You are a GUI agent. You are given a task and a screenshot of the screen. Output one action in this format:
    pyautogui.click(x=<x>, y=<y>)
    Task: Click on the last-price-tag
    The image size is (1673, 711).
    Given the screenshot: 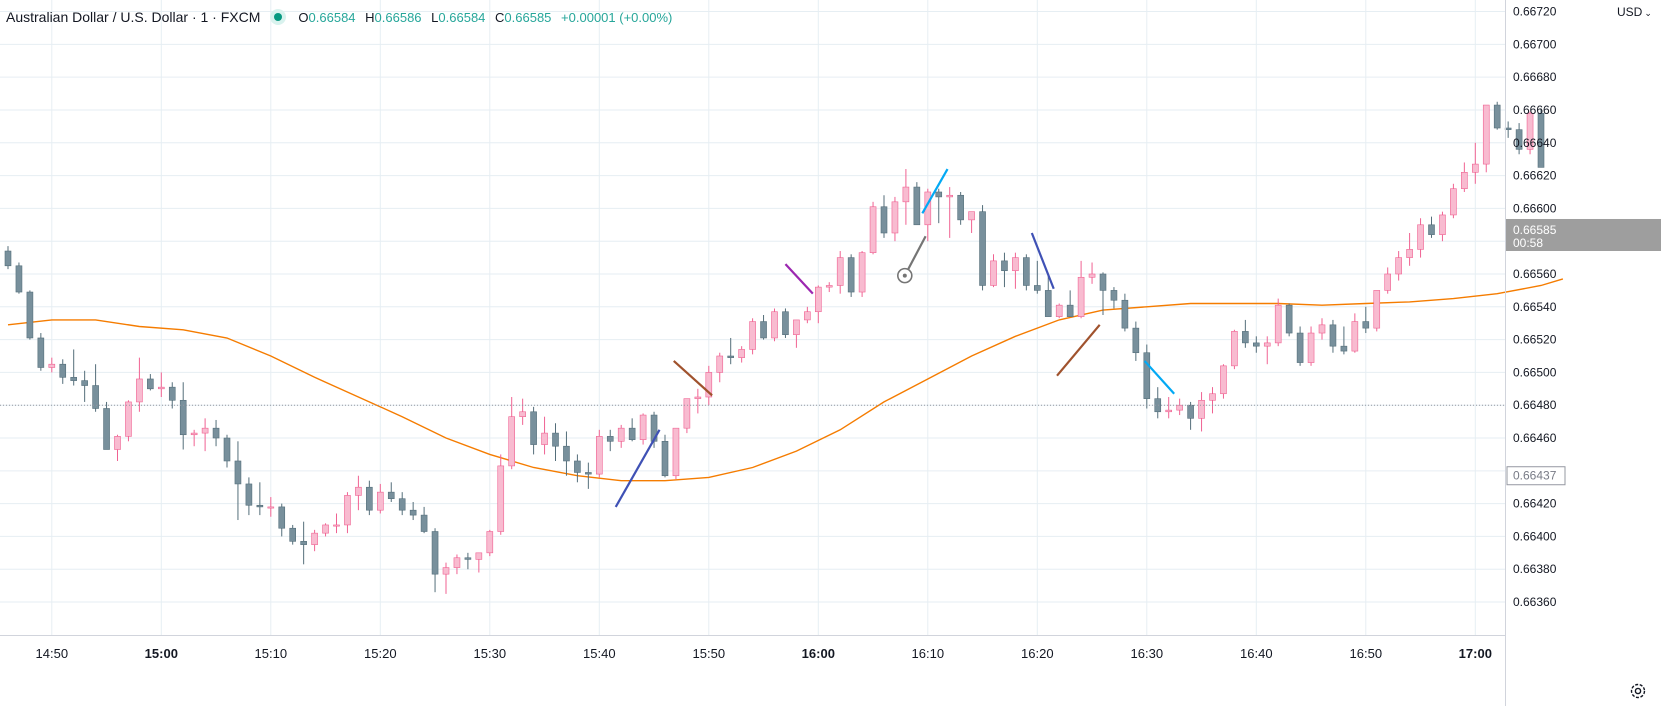 What is the action you would take?
    pyautogui.click(x=1583, y=234)
    